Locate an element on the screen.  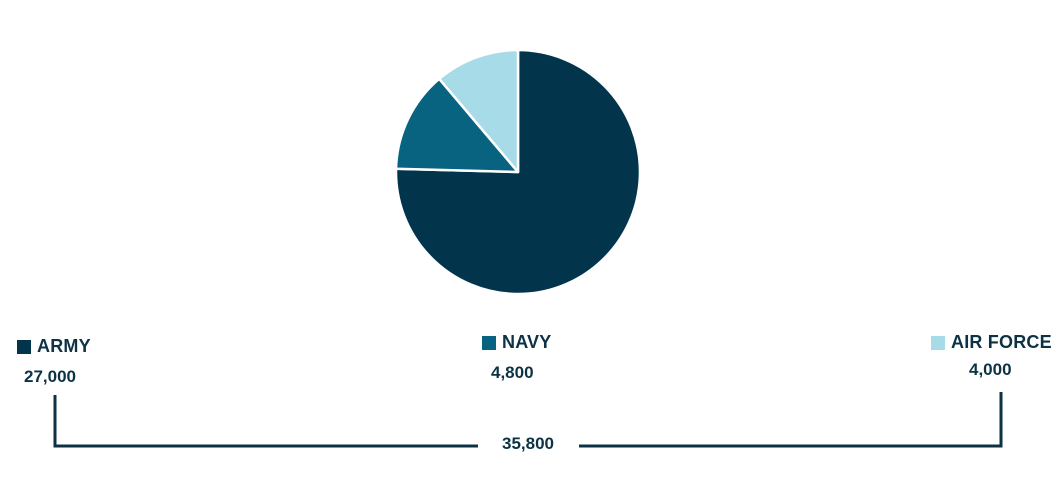
legend-label-navy: NAVY is located at coordinates (527, 342).